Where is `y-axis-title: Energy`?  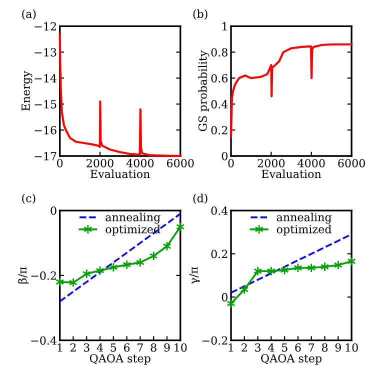 y-axis-title: Energy is located at coordinates (27, 90).